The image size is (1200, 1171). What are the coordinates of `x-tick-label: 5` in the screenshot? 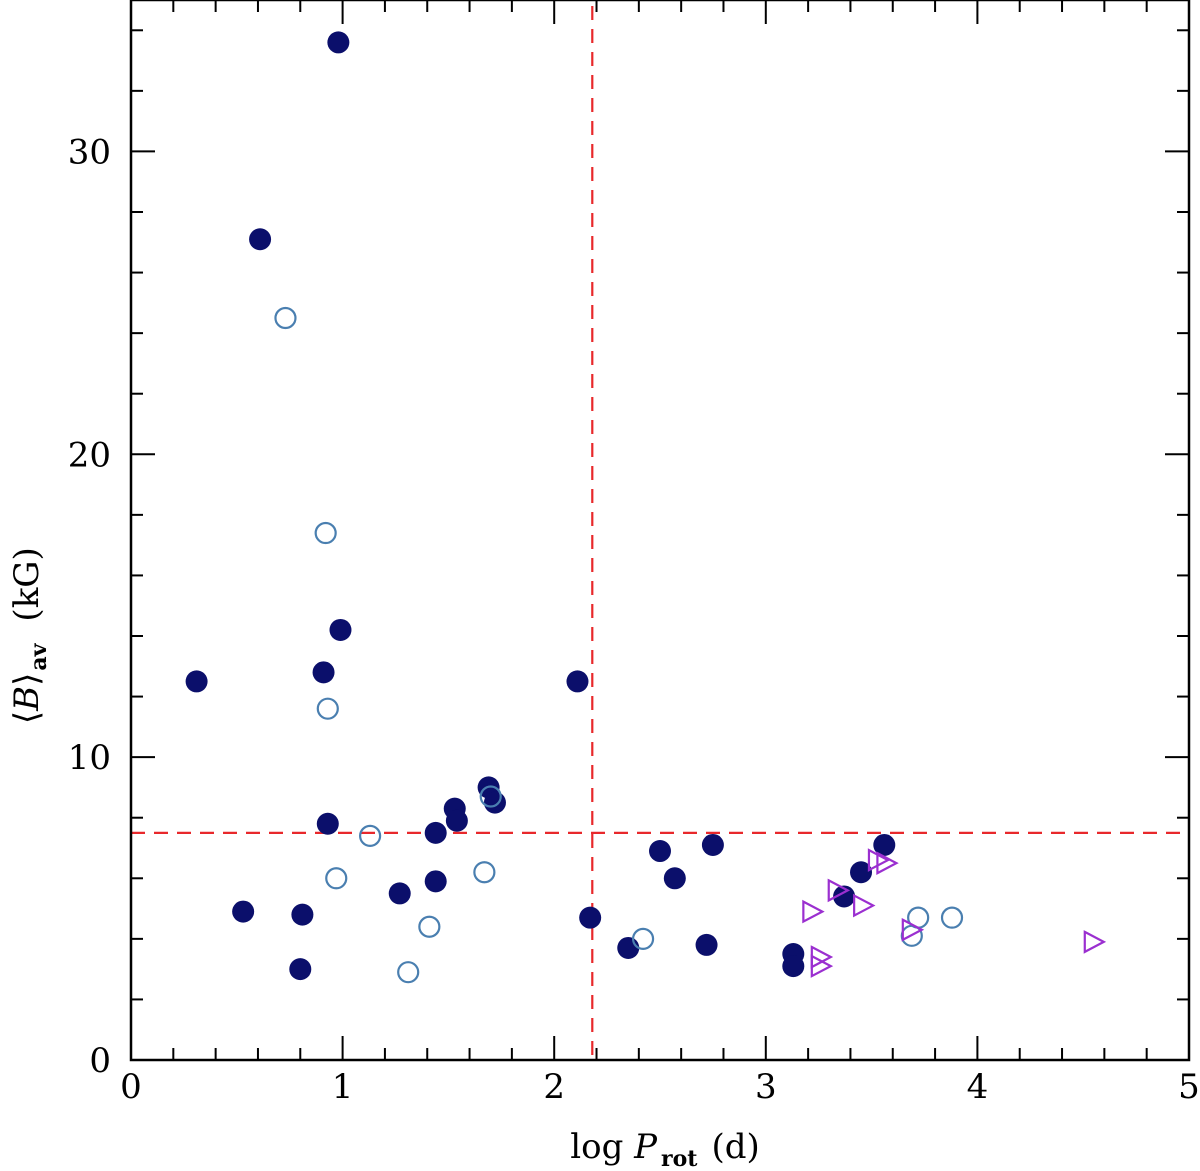 It's located at (1189, 1087).